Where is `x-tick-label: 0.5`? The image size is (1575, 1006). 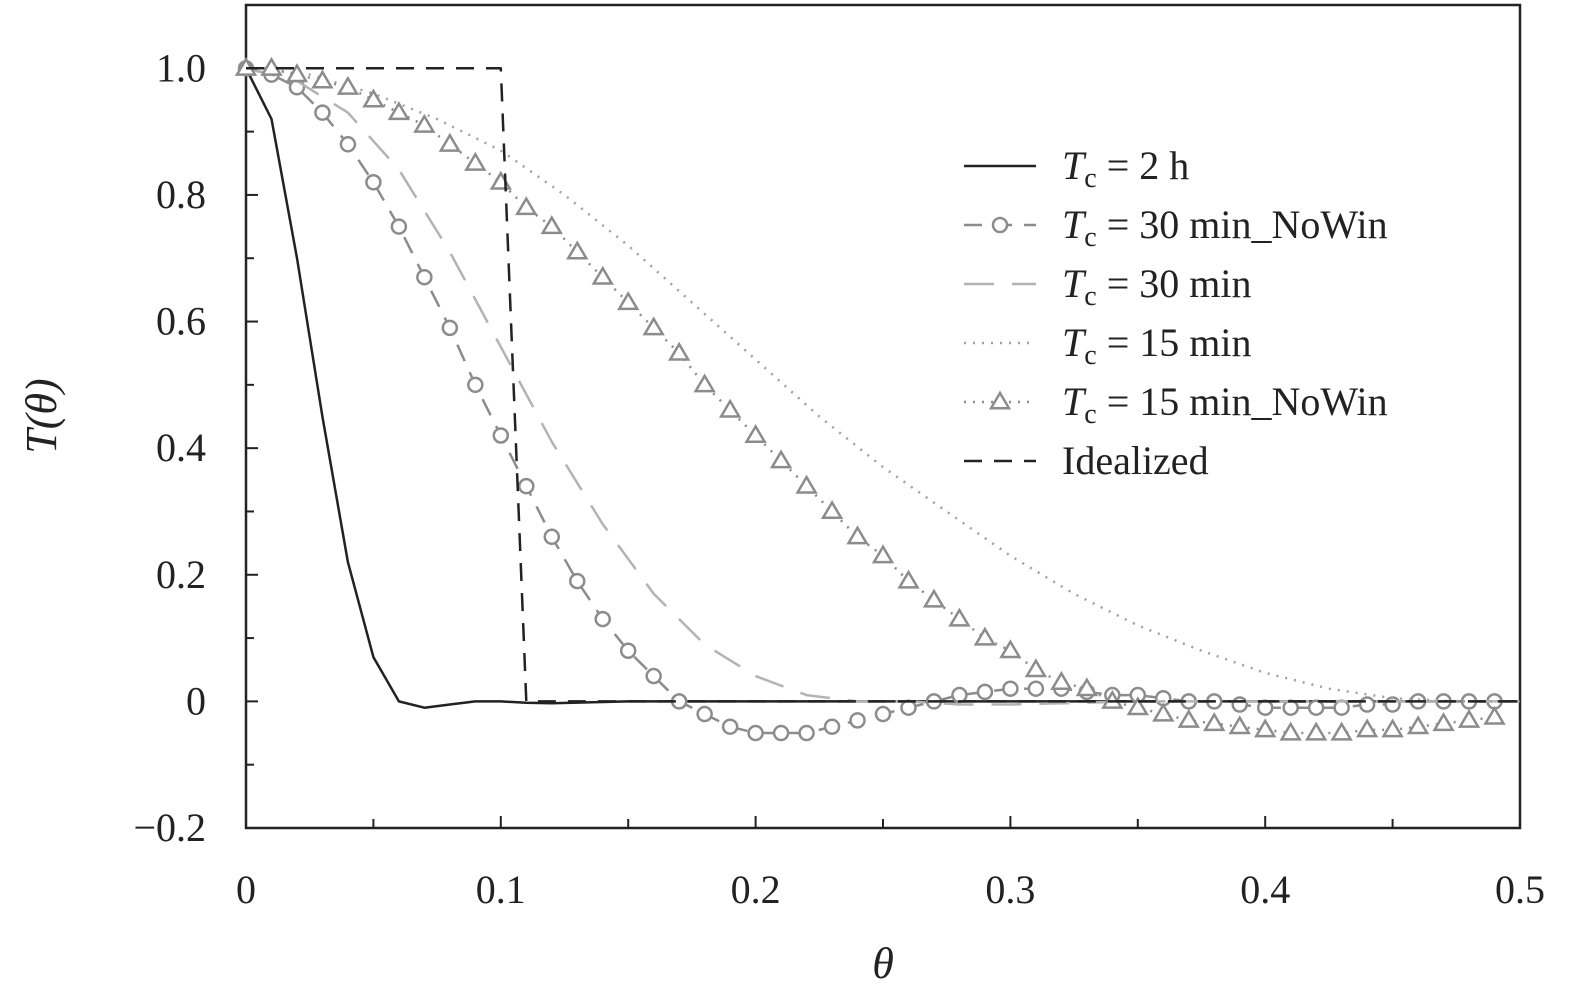
x-tick-label: 0.5 is located at coordinates (1520, 889).